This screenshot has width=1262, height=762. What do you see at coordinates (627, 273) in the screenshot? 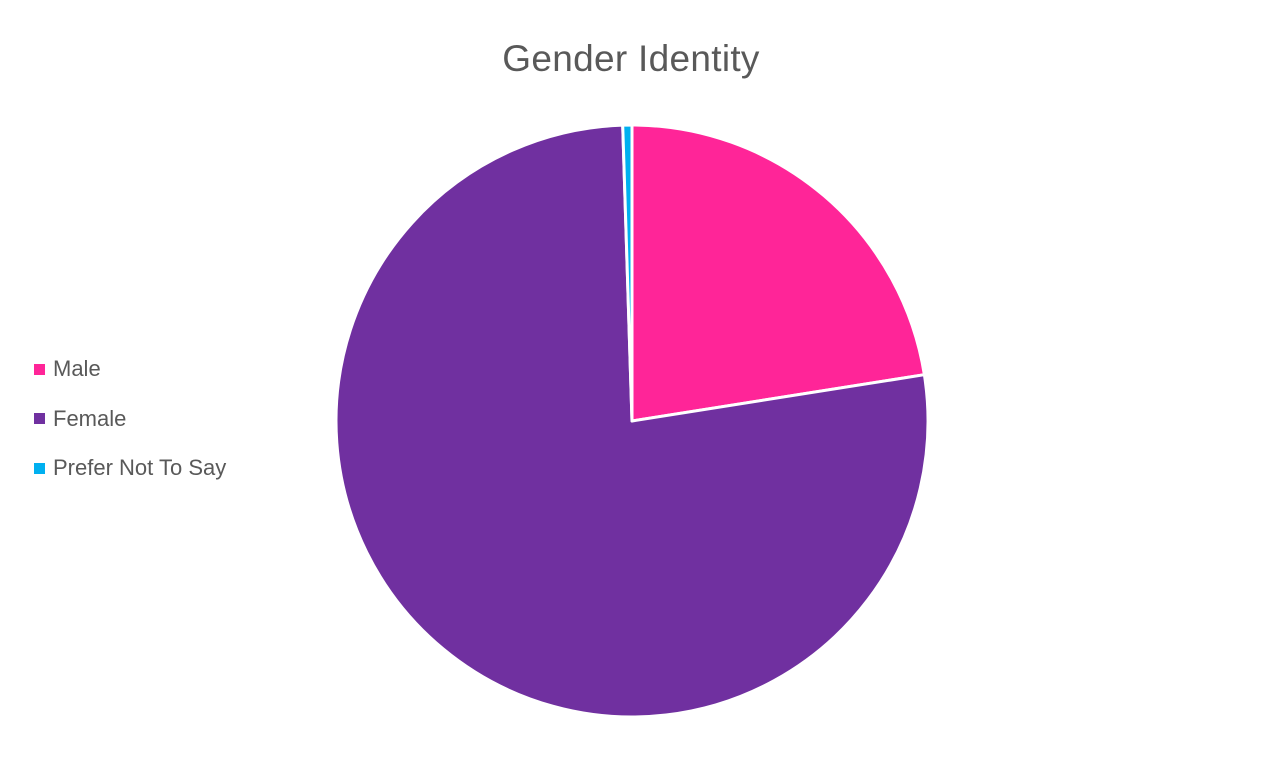
I see `pie-slice-prefer-not-to-say` at bounding box center [627, 273].